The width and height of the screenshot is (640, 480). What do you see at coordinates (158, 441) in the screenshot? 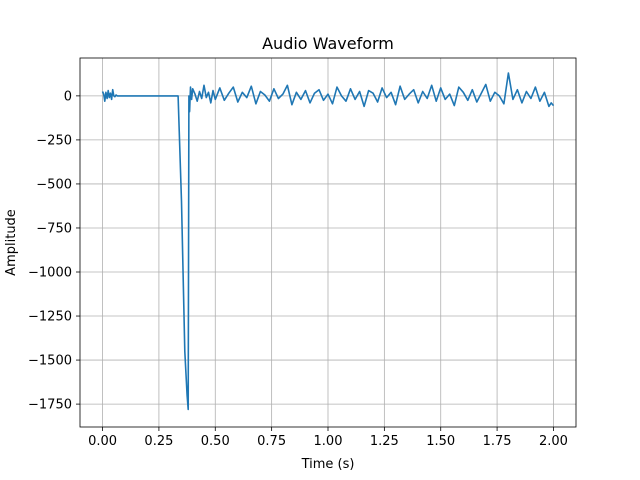
I see `x-tick-label: 0.25` at bounding box center [158, 441].